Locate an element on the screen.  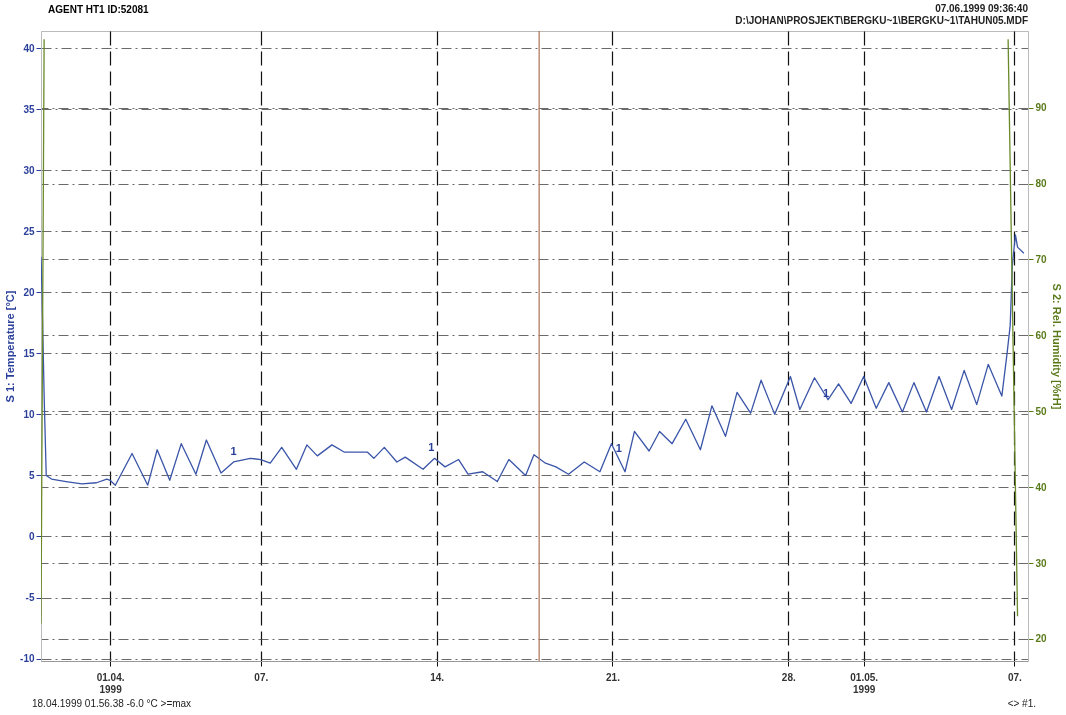
x-tick-label: 14. is located at coordinates (437, 677).